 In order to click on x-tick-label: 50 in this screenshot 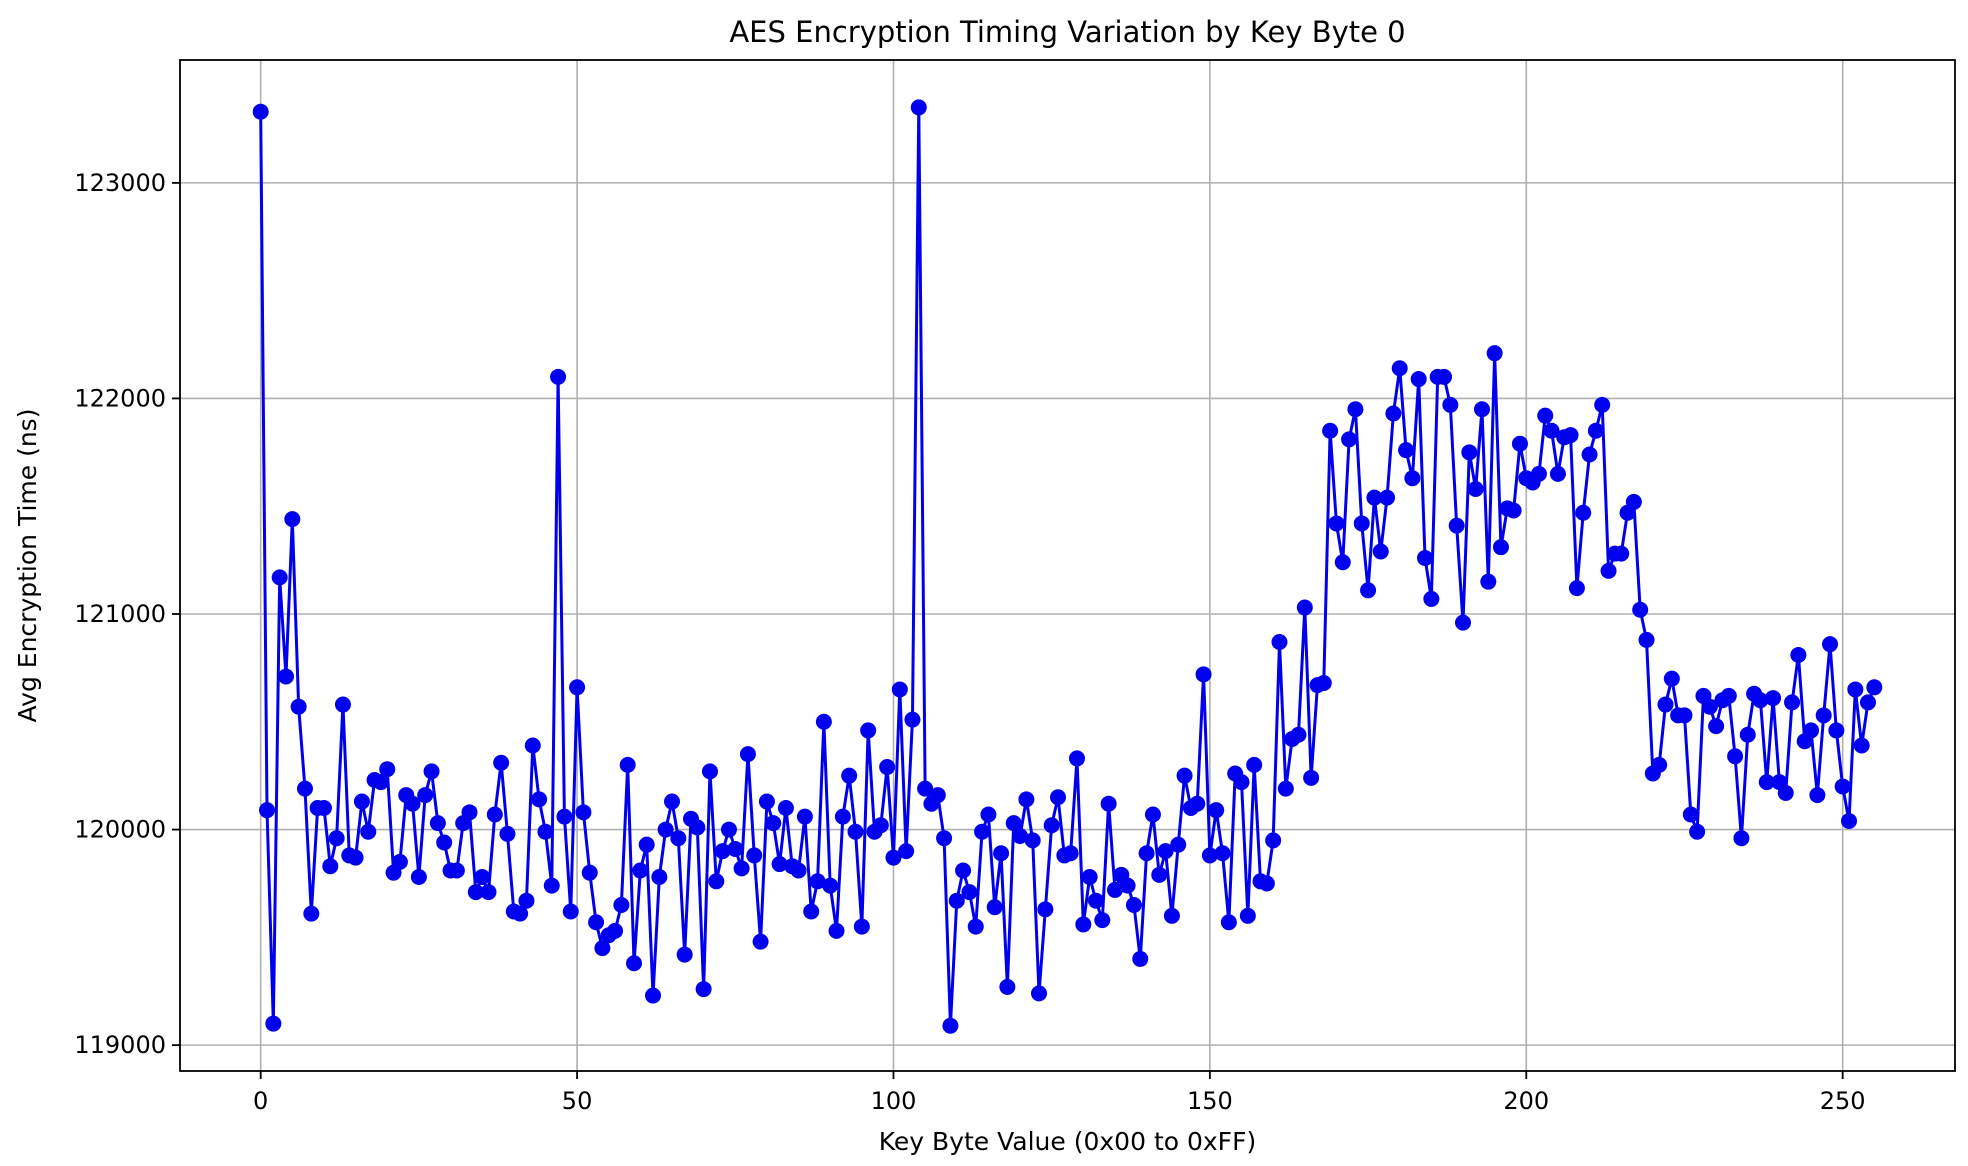, I will do `click(577, 1101)`.